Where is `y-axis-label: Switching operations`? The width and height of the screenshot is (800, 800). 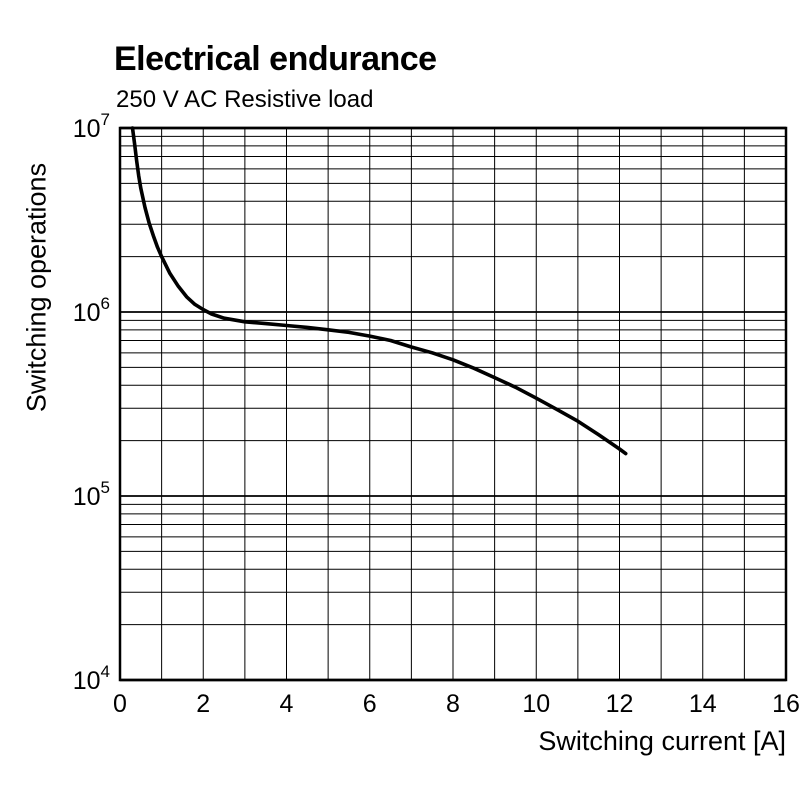 y-axis-label: Switching operations is located at coordinates (36, 287).